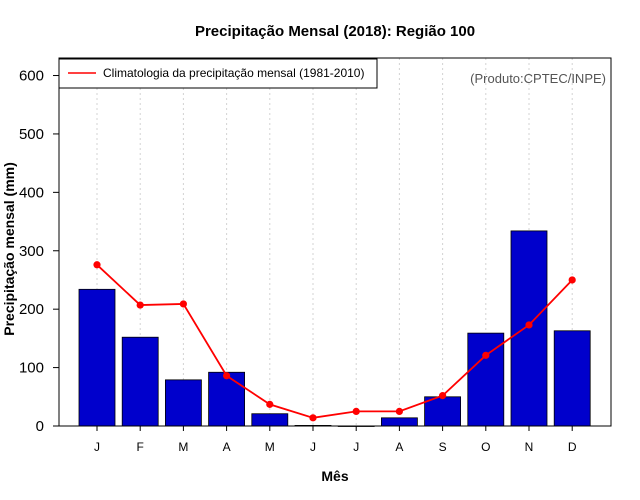 This screenshot has width=640, height=500. What do you see at coordinates (31, 368) in the screenshot?
I see `y-tick-label: 100` at bounding box center [31, 368].